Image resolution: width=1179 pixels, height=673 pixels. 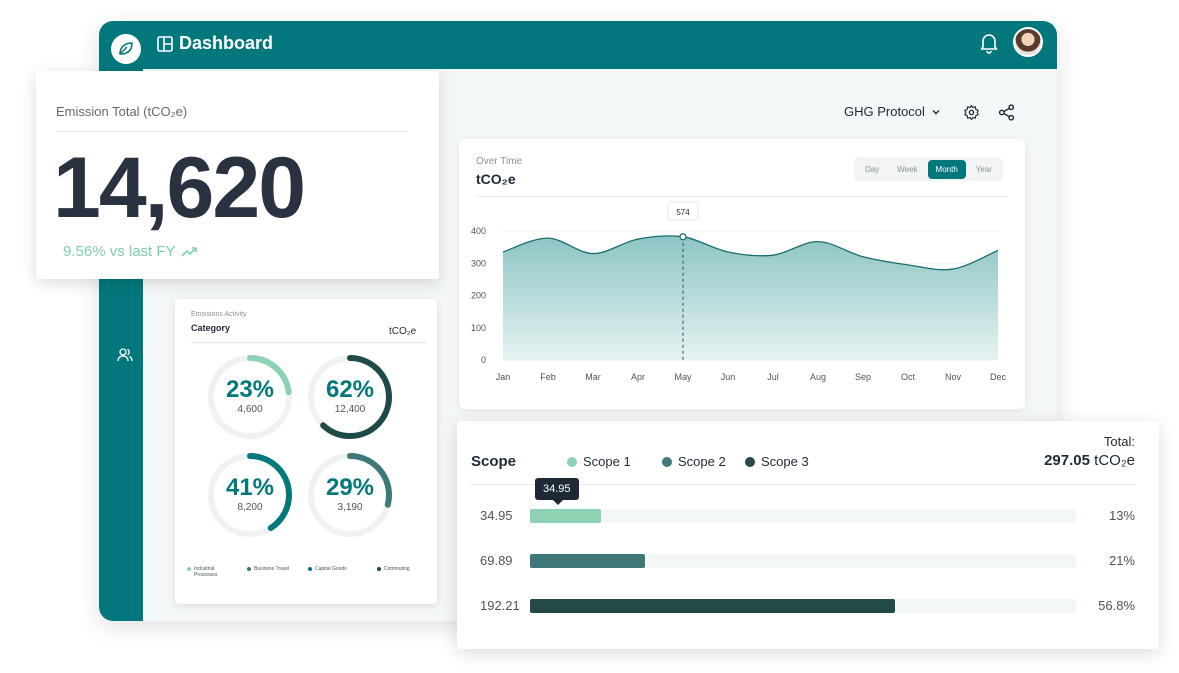 I want to click on scope-row: 192.21 56.8%, so click(x=808, y=606).